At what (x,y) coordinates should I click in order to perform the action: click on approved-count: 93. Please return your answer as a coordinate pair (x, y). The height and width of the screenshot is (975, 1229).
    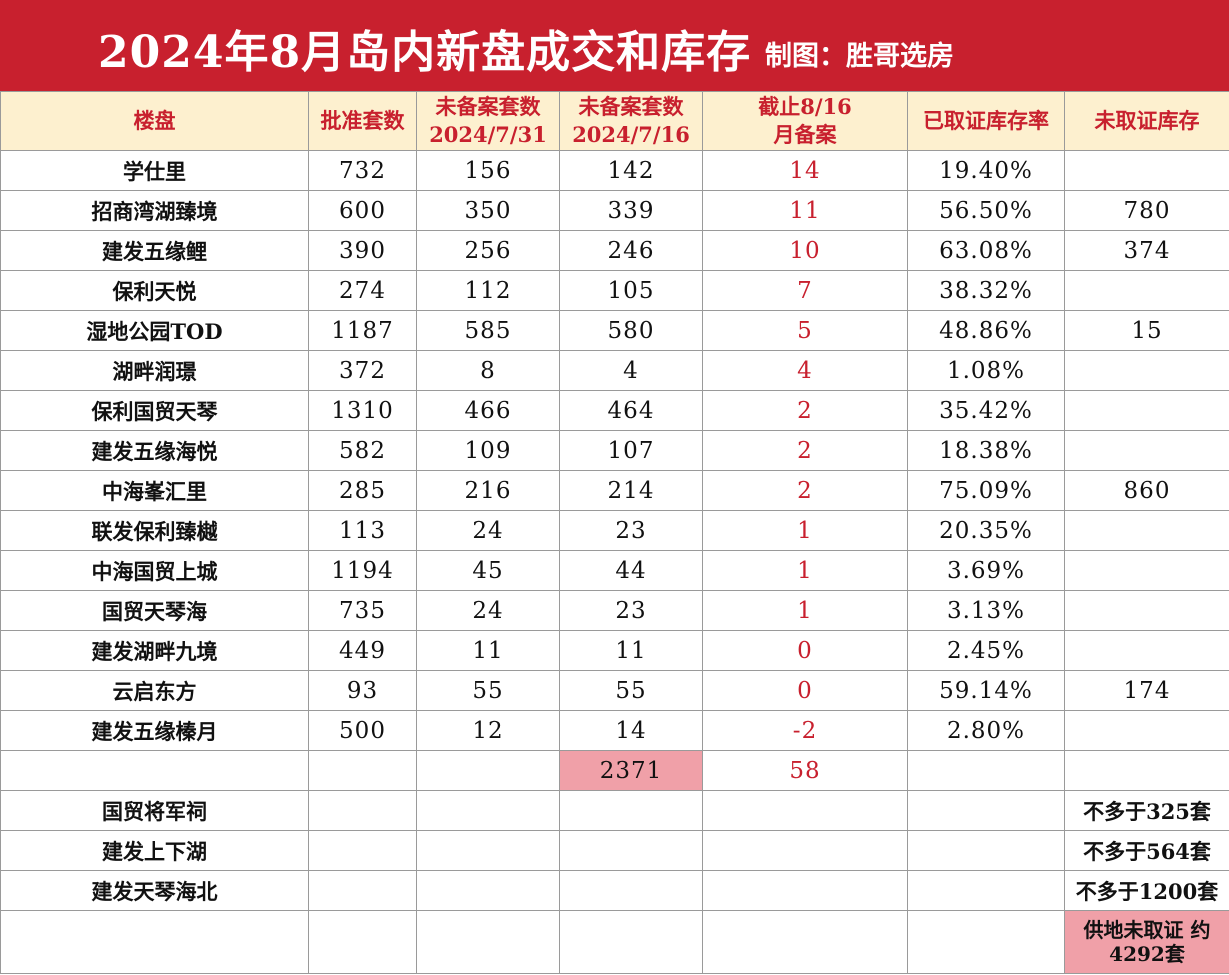
    Looking at the image, I should click on (362, 690).